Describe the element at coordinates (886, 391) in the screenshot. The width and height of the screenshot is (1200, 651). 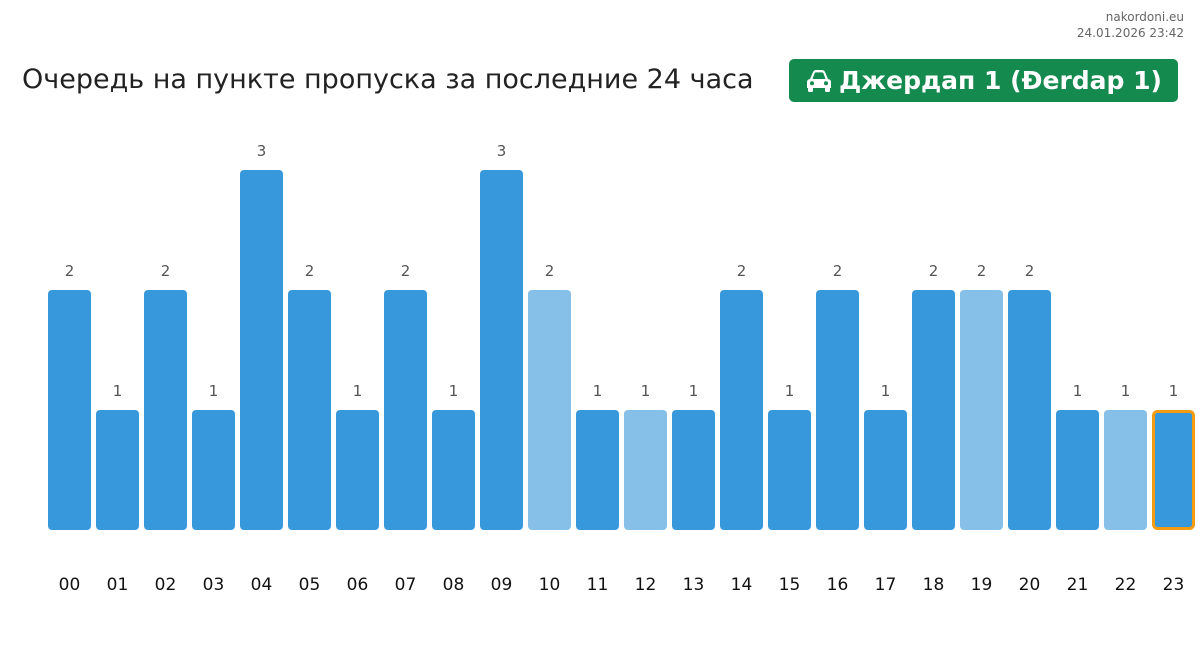
I see `value-label-17: 1` at that location.